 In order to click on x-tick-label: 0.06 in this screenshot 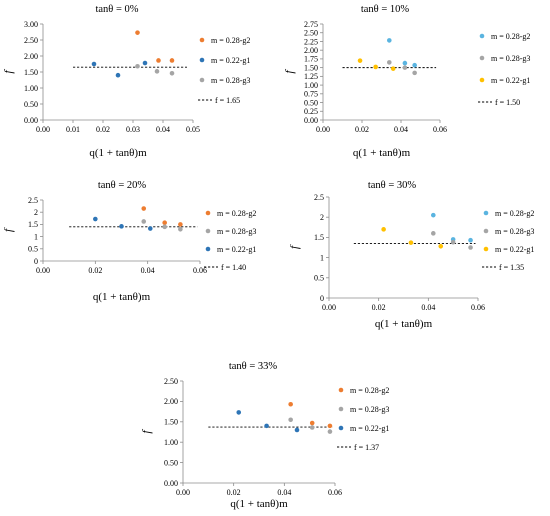, I will do `click(200, 270)`.